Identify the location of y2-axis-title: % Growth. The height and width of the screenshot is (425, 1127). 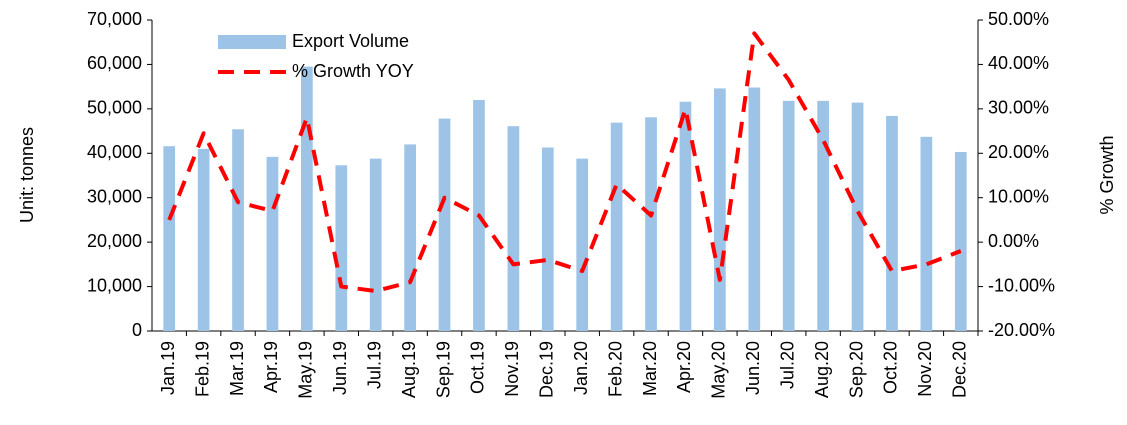
(1107, 174).